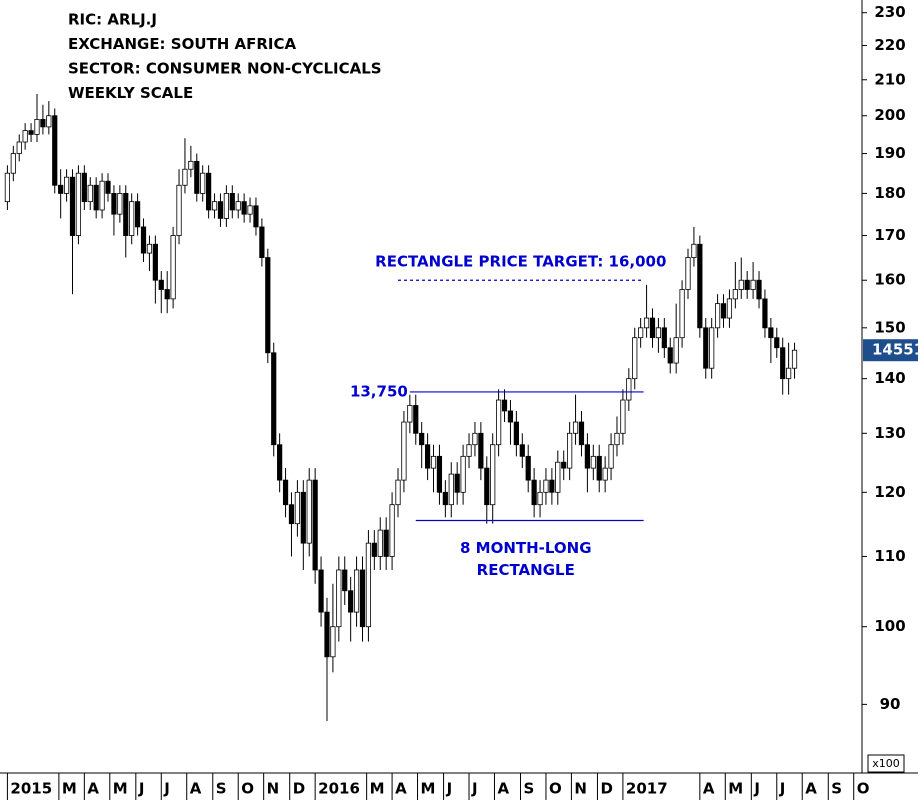 The width and height of the screenshot is (918, 800). I want to click on last-price-label: 14551, so click(895, 350).